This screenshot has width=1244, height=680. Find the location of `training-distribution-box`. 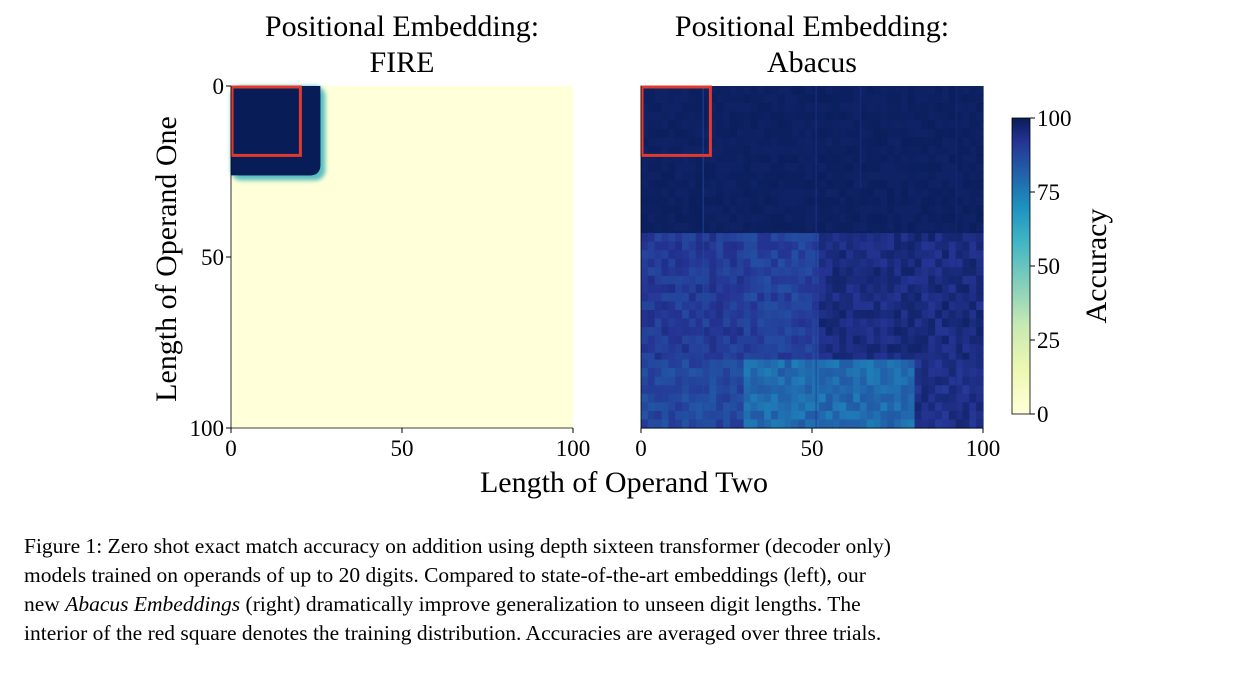

training-distribution-box is located at coordinates (266, 121).